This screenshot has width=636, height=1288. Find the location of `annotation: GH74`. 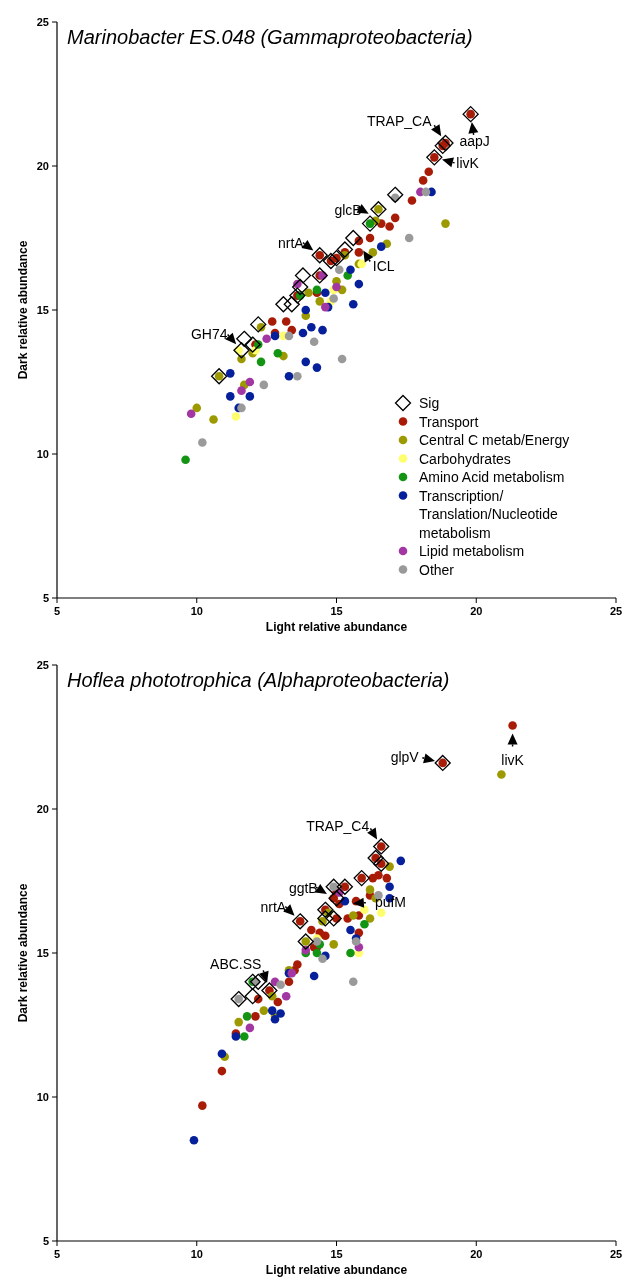

annotation: GH74 is located at coordinates (209, 334).